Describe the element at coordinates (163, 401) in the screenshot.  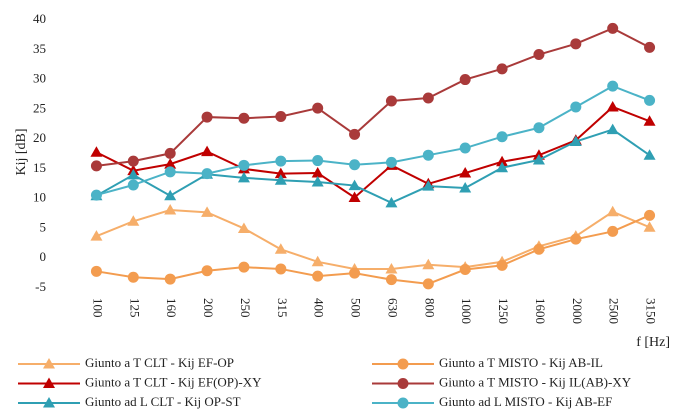
I see `legend-label: Giunto ad L CLT - Kij OP-ST` at that location.